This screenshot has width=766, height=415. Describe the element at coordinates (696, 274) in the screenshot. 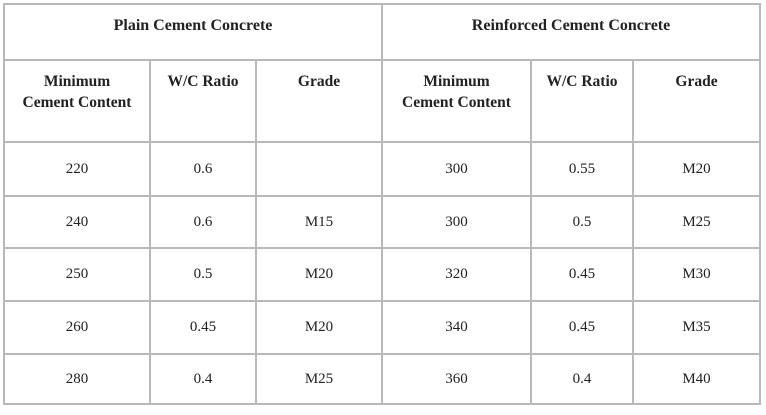

I see `table-cell: M30` at that location.